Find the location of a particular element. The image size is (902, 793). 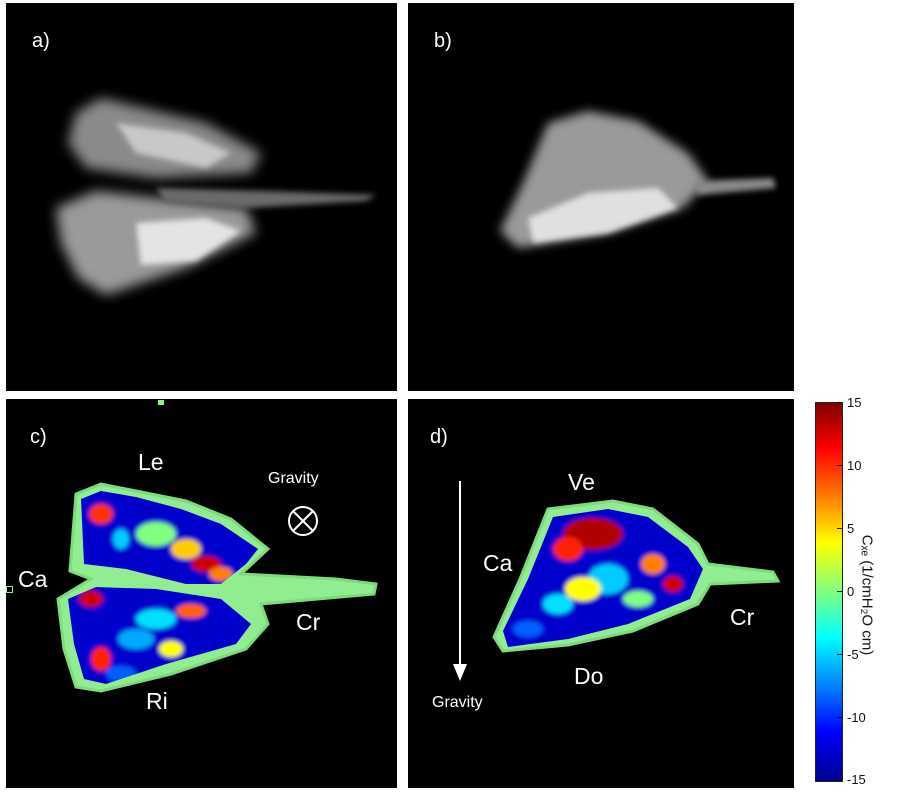

gravity-into-page-icon is located at coordinates (303, 521).